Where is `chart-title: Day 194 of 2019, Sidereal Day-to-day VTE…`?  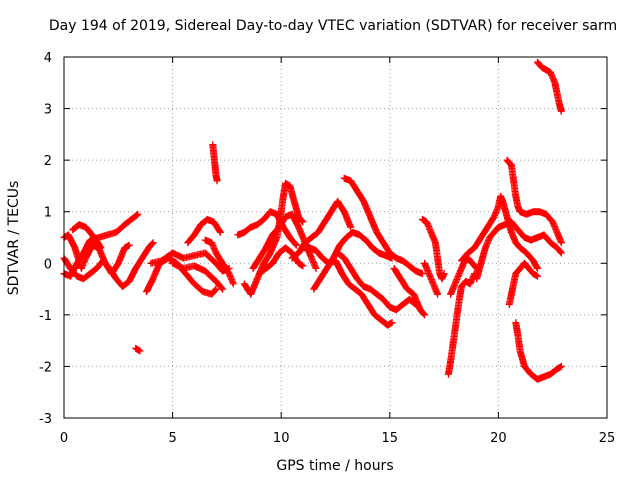 chart-title: Day 194 of 2019, Sidereal Day-to-day VTE… is located at coordinates (333, 26).